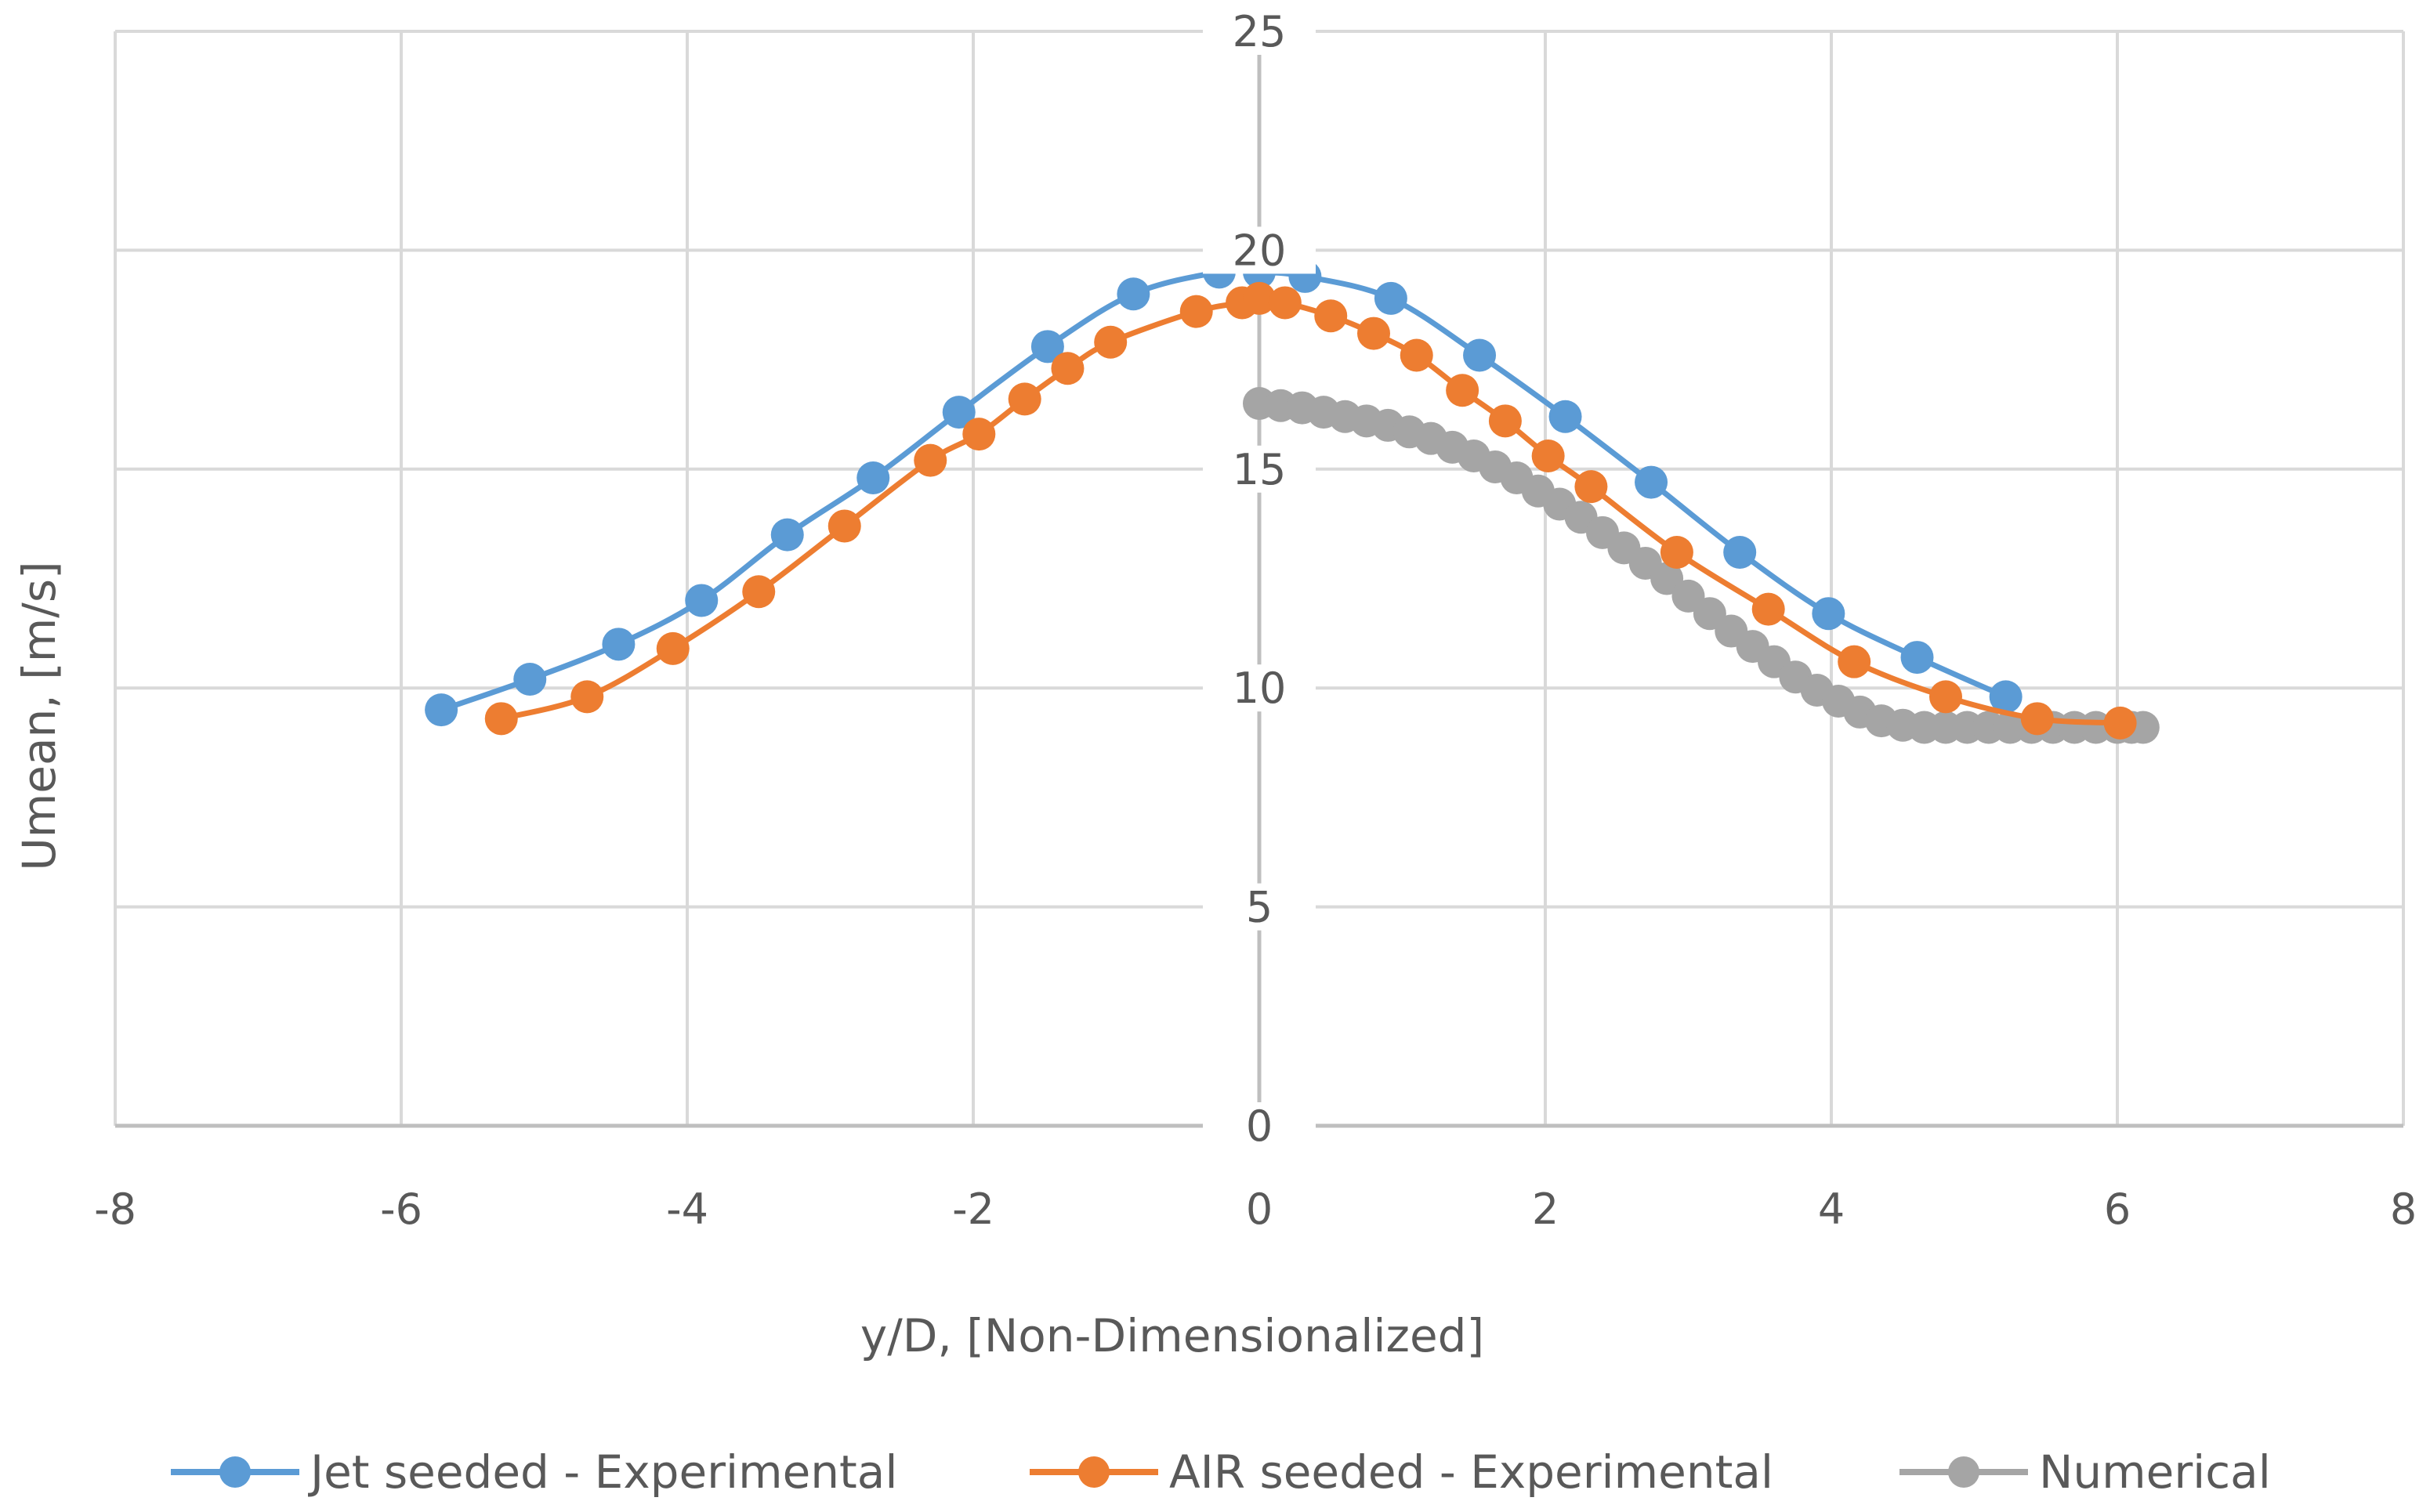 The height and width of the screenshot is (1512, 2430). What do you see at coordinates (2403, 1209) in the screenshot?
I see `x-tick-label: 8` at bounding box center [2403, 1209].